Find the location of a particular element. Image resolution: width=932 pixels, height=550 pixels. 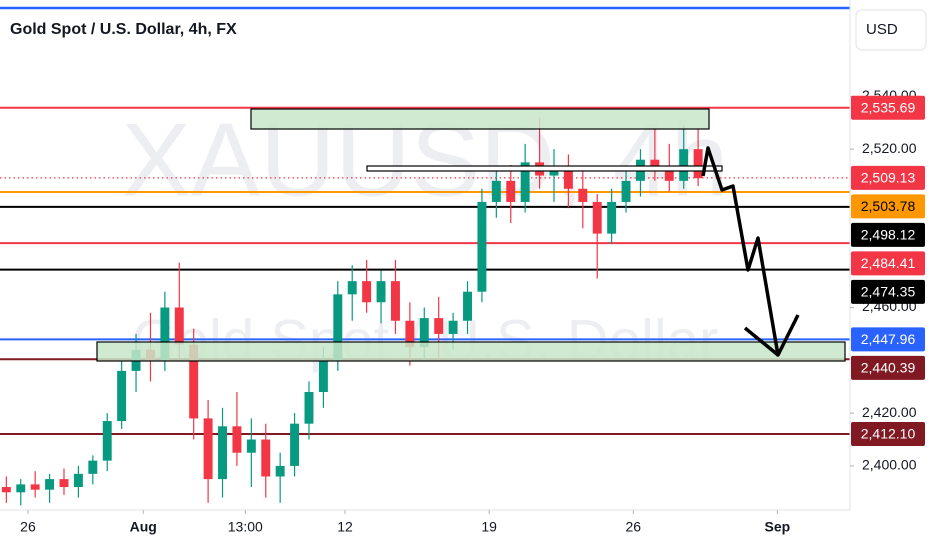

y-tick-label: 2,520.00 is located at coordinates (889, 148).